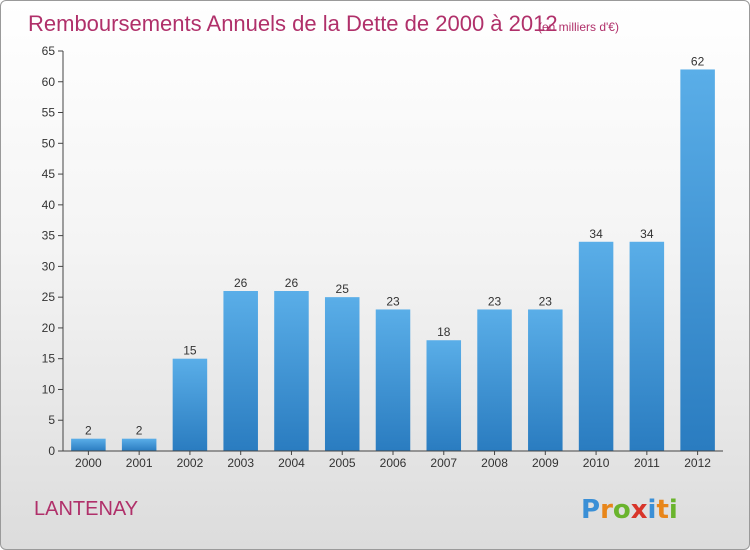 This screenshot has width=750, height=550. I want to click on bar-value-label: 15, so click(190, 351).